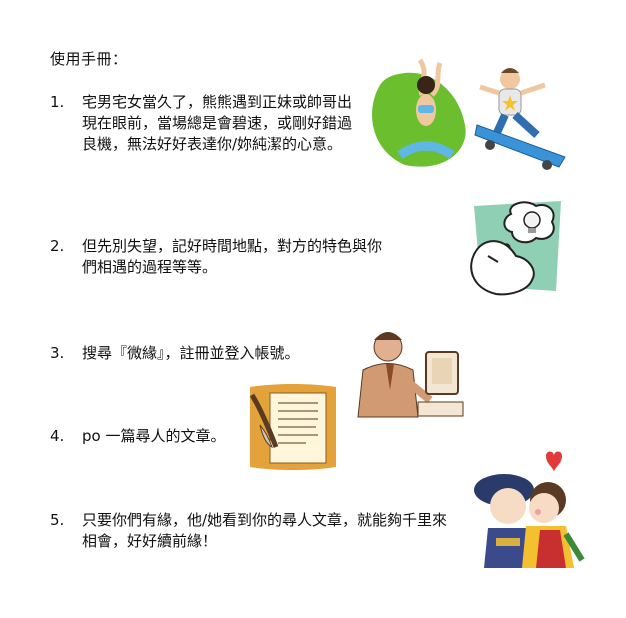 This screenshot has width=626, height=618. What do you see at coordinates (191, 353) in the screenshot?
I see `item-text: 搜尋『微緣』，註冊並登入帳號。` at bounding box center [191, 353].